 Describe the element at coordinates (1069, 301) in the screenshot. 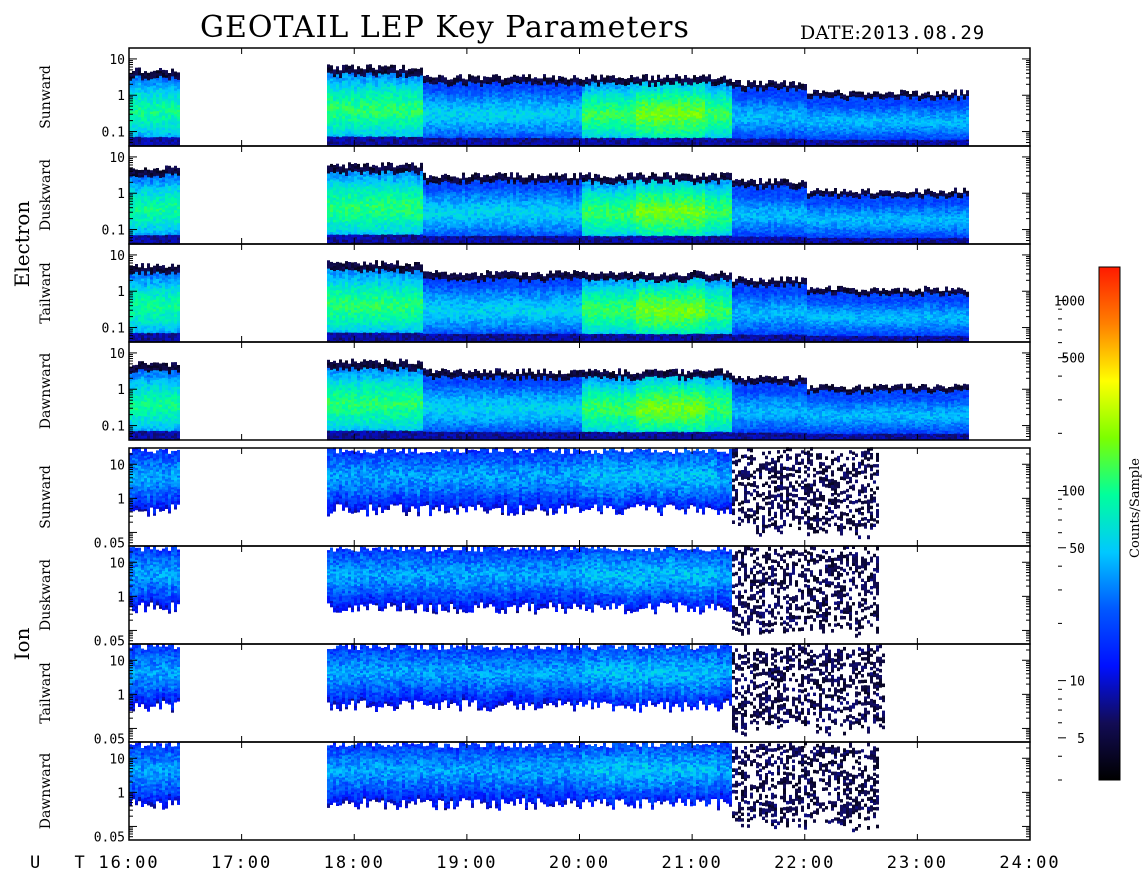

I see `colorbar-tick-label: 1000` at that location.